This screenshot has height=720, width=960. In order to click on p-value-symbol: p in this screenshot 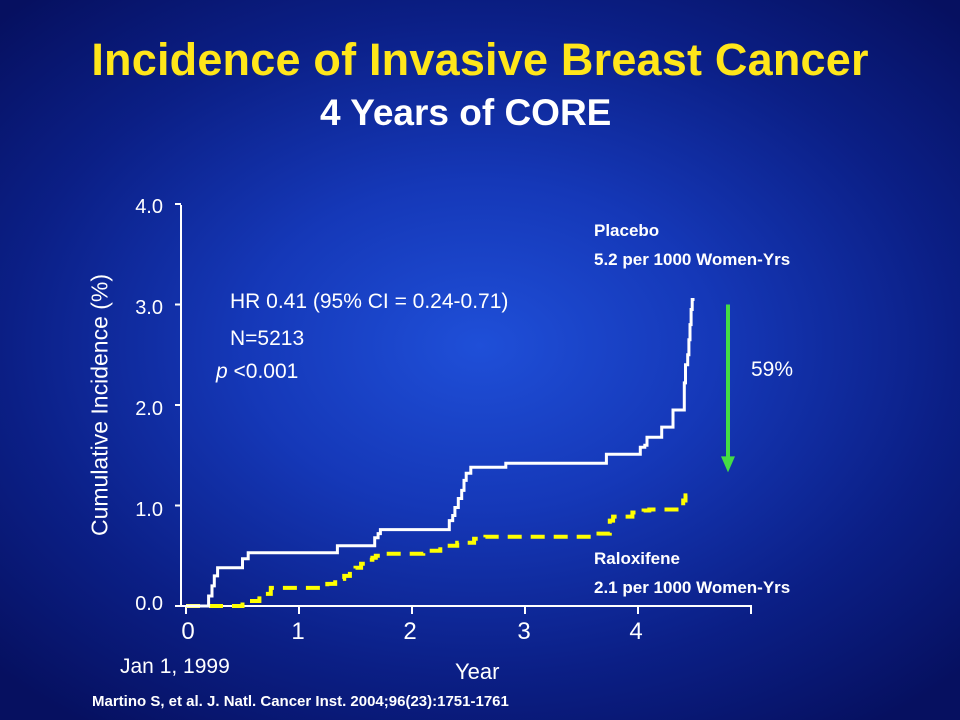, I will do `click(222, 371)`.